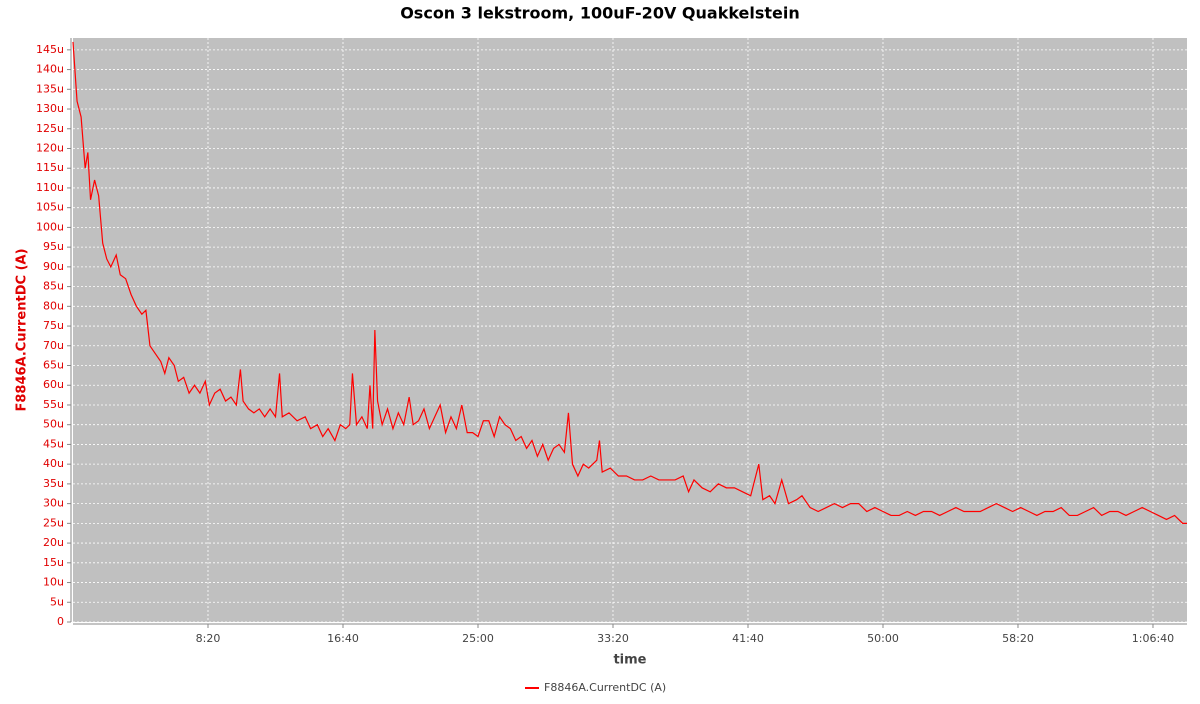 The height and width of the screenshot is (704, 1200). I want to click on x-tick-label: 41:40, so click(748, 638).